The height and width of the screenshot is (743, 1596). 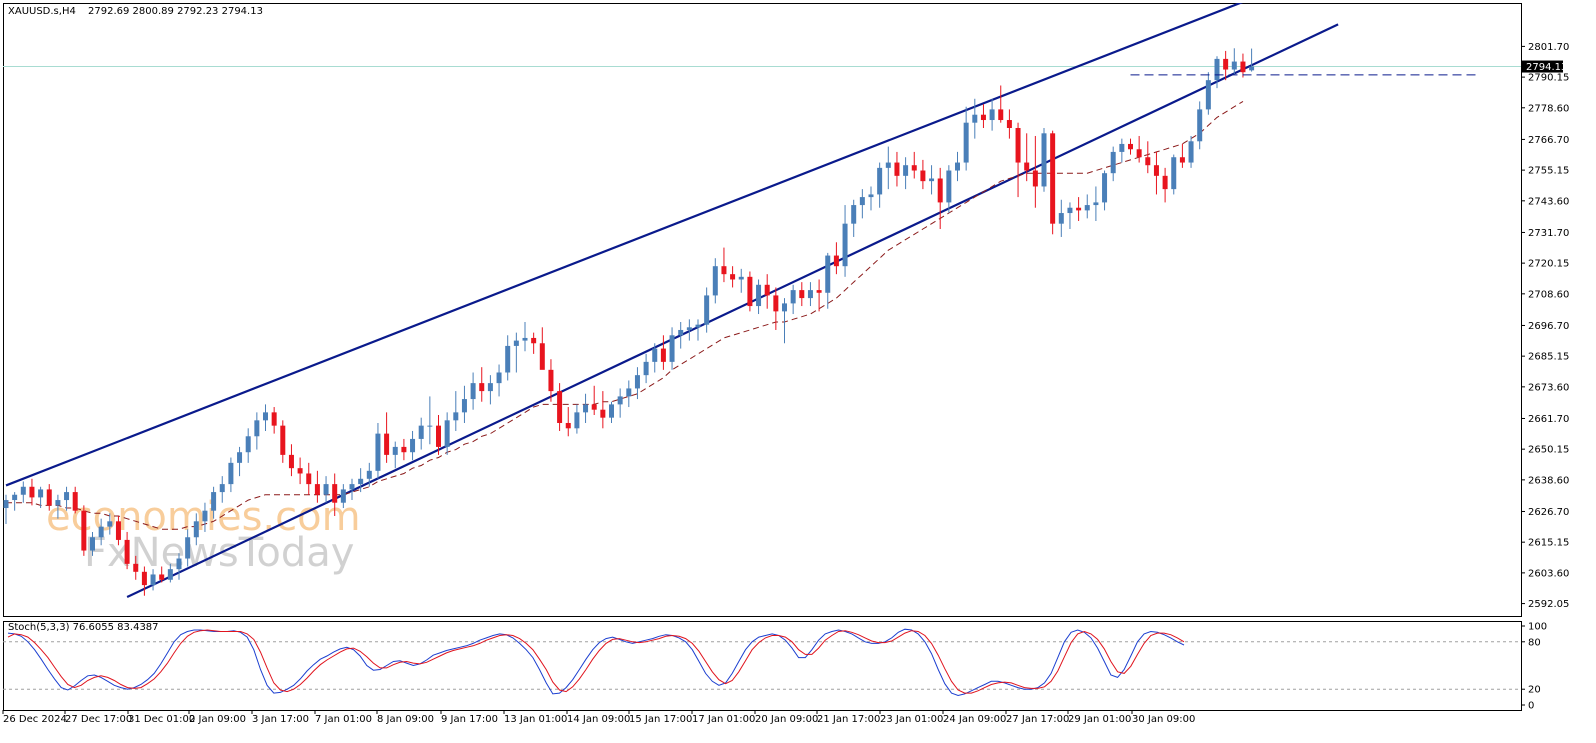 What do you see at coordinates (1548, 294) in the screenshot?
I see `price-tick-label: 2708.60` at bounding box center [1548, 294].